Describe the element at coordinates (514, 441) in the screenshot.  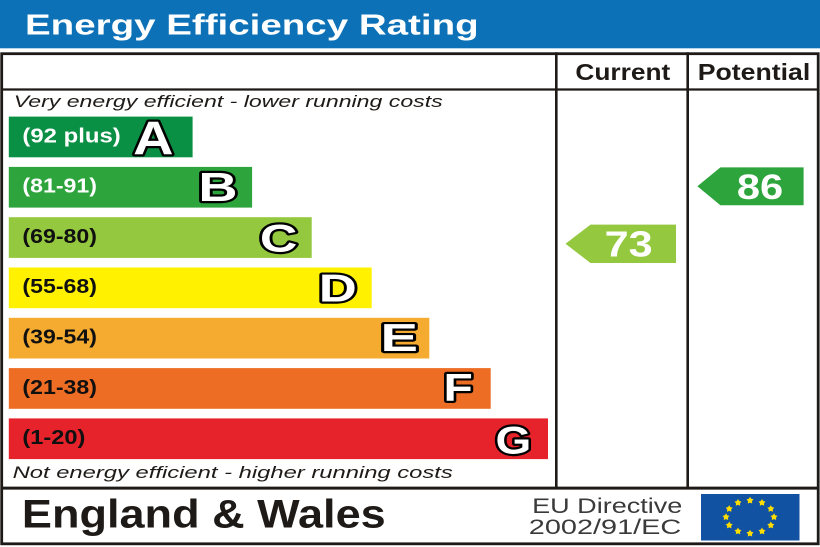
I see `svg-text: G` at that location.